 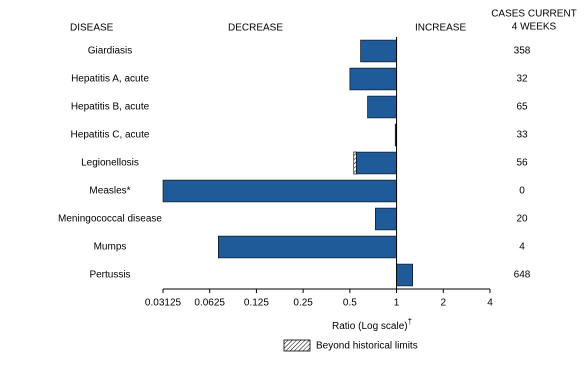 What do you see at coordinates (522, 191) in the screenshot?
I see `cases-label: 0` at bounding box center [522, 191].